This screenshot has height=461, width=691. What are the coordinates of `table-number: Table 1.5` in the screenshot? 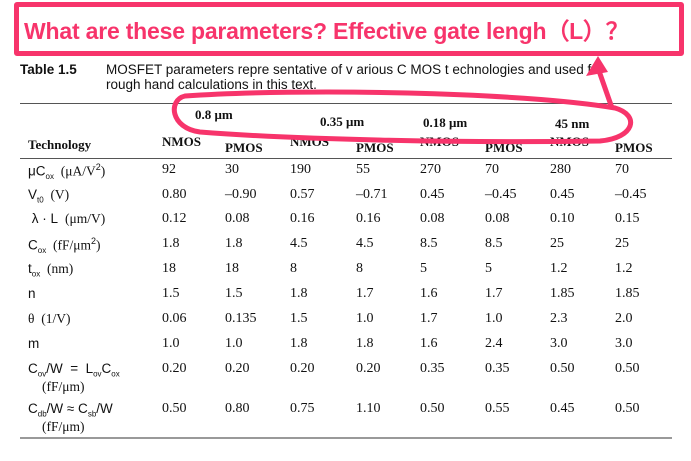 It's located at (48, 69).